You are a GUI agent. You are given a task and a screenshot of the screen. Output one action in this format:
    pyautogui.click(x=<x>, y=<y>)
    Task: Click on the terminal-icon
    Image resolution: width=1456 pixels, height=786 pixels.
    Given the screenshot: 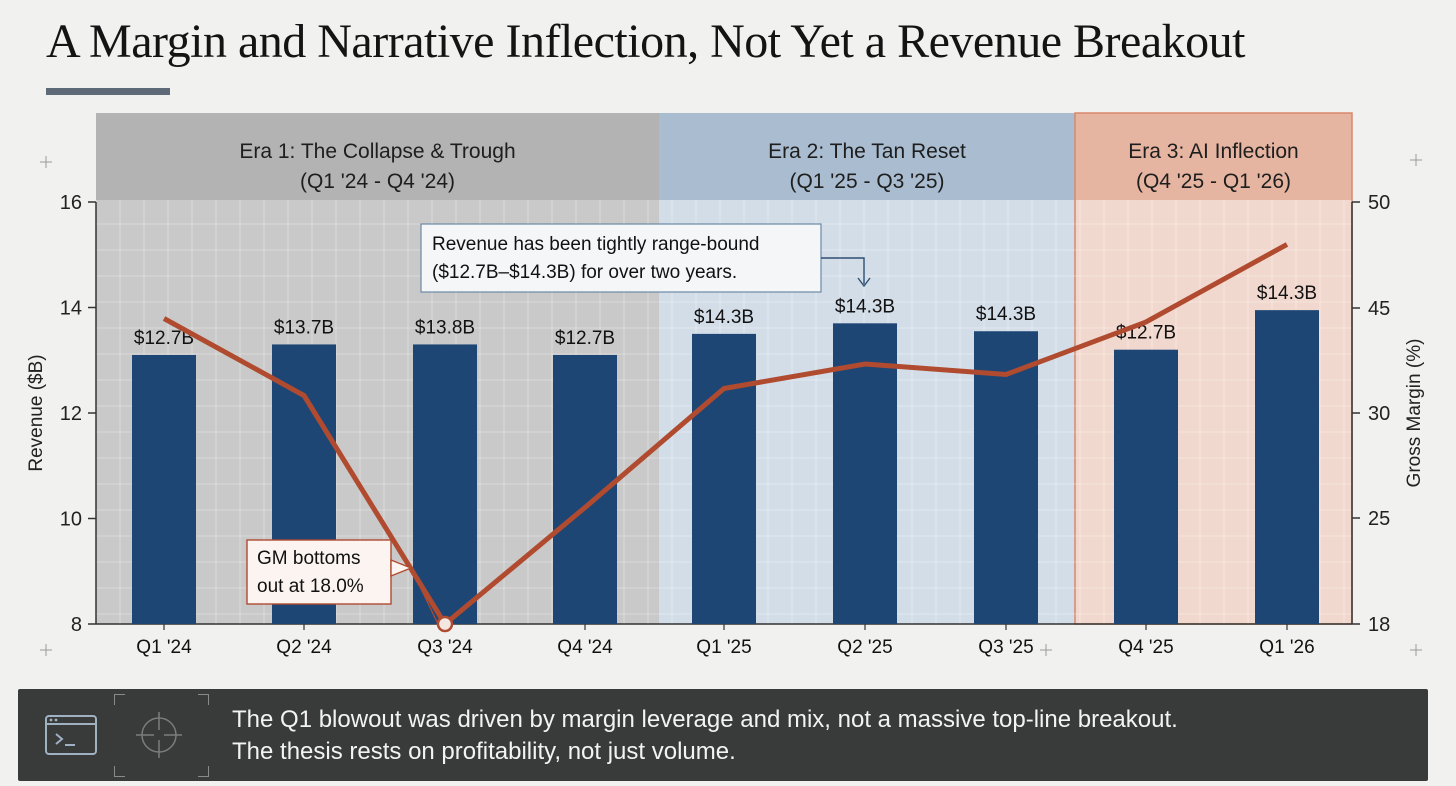 What is the action you would take?
    pyautogui.click(x=71, y=735)
    